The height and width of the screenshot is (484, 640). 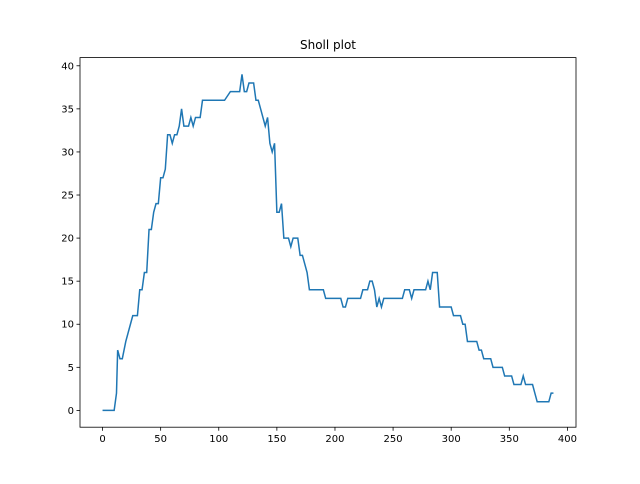 I want to click on y-tick-label: 0, so click(x=71, y=411).